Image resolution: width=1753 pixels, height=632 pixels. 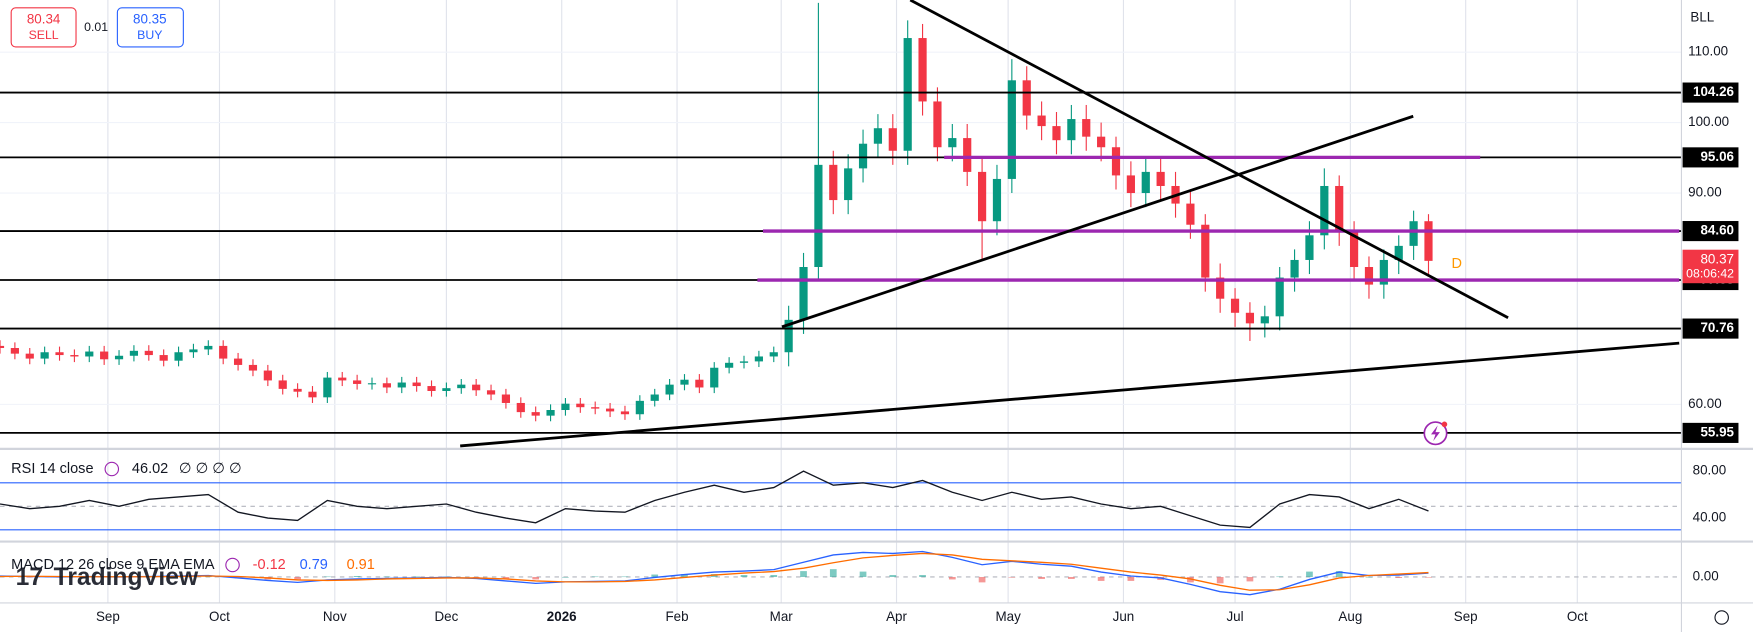 I want to click on level-label: 95.06, so click(x=1717, y=156).